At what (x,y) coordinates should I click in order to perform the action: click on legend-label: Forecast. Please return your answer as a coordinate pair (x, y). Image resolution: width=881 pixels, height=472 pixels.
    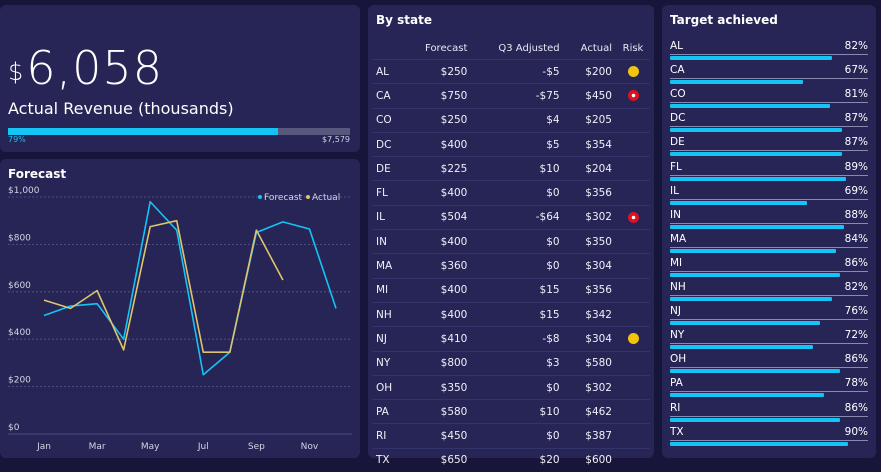
    Looking at the image, I should click on (283, 198).